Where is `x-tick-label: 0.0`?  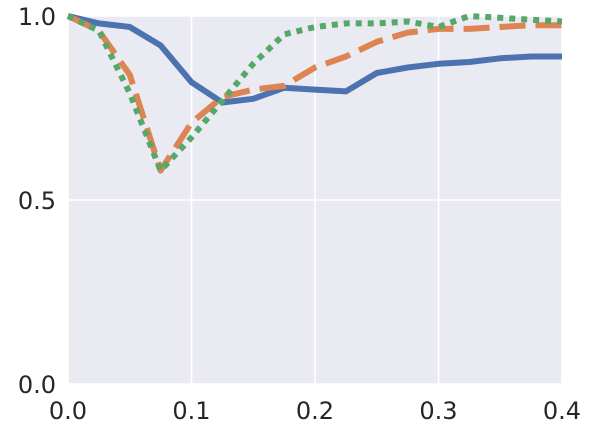 x-tick-label: 0.0 is located at coordinates (68, 411).